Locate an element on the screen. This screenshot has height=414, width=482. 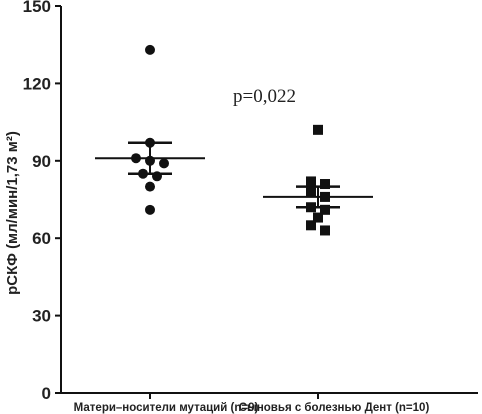
y-tick-label: 30 is located at coordinates (41, 316).